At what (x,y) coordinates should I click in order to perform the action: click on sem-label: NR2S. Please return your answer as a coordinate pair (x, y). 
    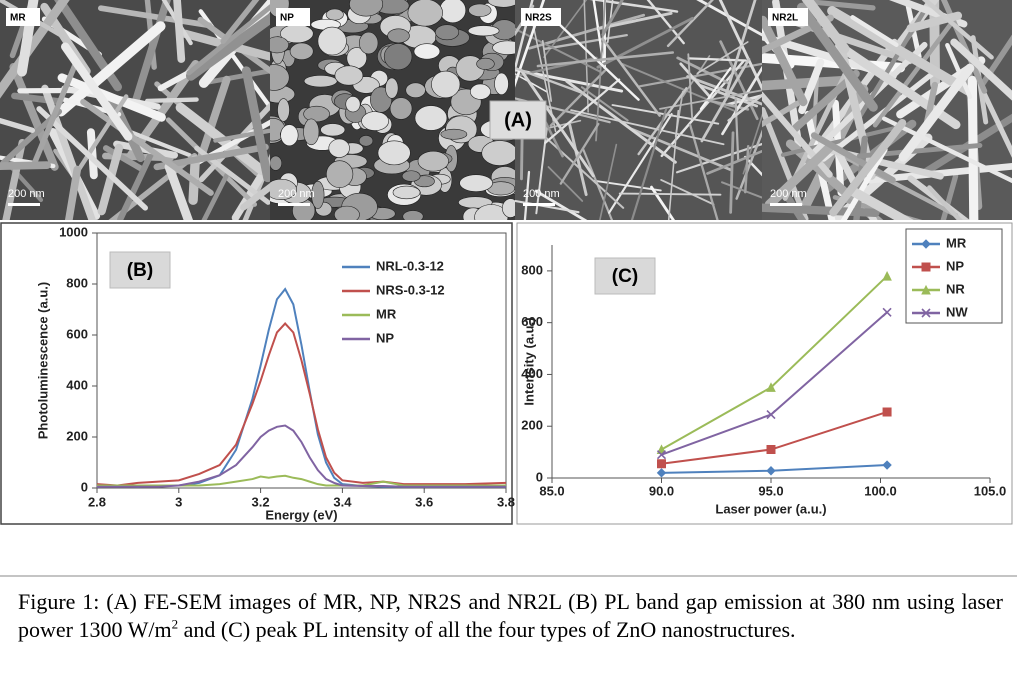
    Looking at the image, I should click on (538, 18).